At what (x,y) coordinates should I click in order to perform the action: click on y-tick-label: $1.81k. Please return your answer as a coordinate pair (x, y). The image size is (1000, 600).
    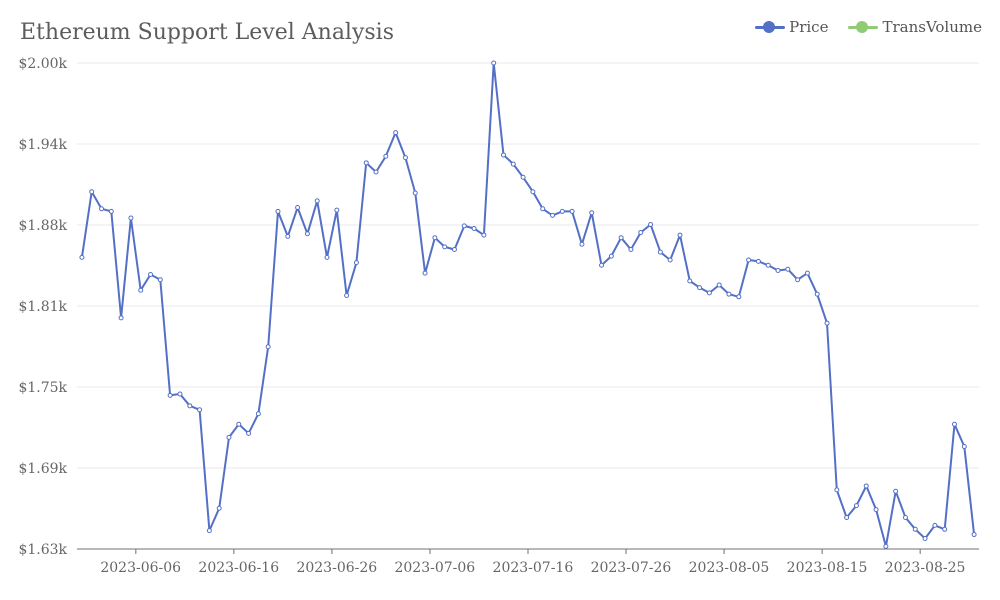
    Looking at the image, I should click on (42, 307).